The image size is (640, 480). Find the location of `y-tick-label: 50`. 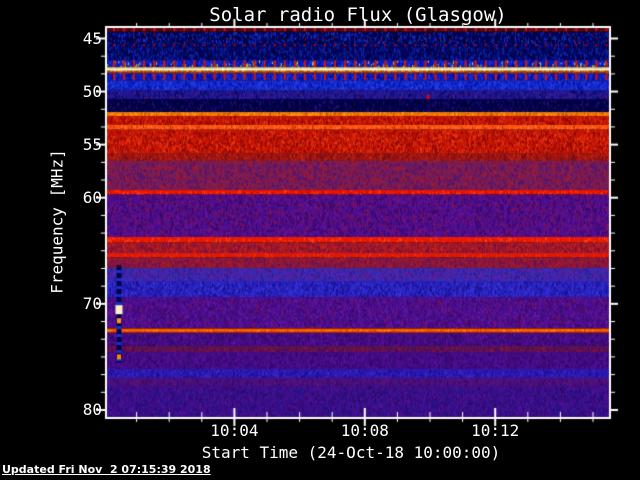

y-tick-label: 50 is located at coordinates (92, 91).